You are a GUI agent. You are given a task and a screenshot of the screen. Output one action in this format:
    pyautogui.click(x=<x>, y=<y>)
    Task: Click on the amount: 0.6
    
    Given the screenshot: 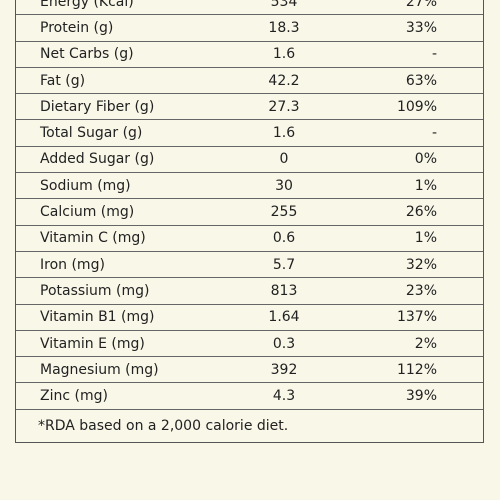 What is the action you would take?
    pyautogui.click(x=284, y=238)
    